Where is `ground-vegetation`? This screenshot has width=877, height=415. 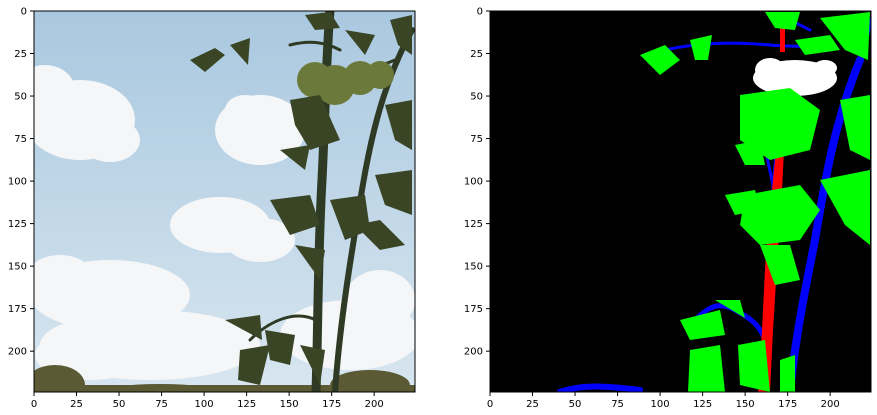 ground-vegetation is located at coordinates (224, 378).